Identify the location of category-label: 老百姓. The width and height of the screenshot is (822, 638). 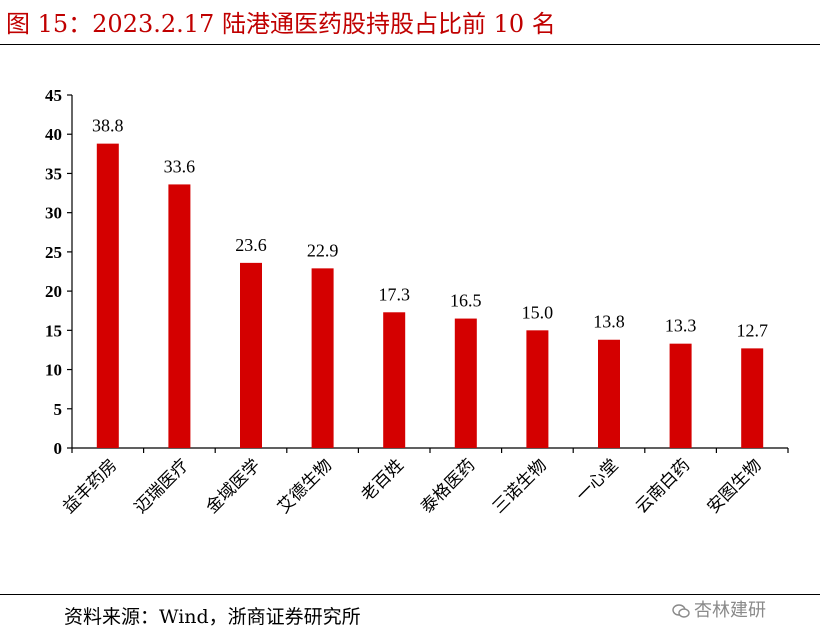
(383, 480).